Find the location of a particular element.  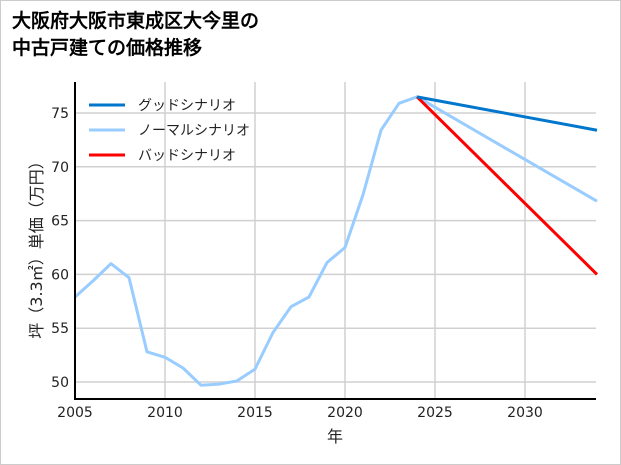

y-tick-label: 70 is located at coordinates (60, 168).